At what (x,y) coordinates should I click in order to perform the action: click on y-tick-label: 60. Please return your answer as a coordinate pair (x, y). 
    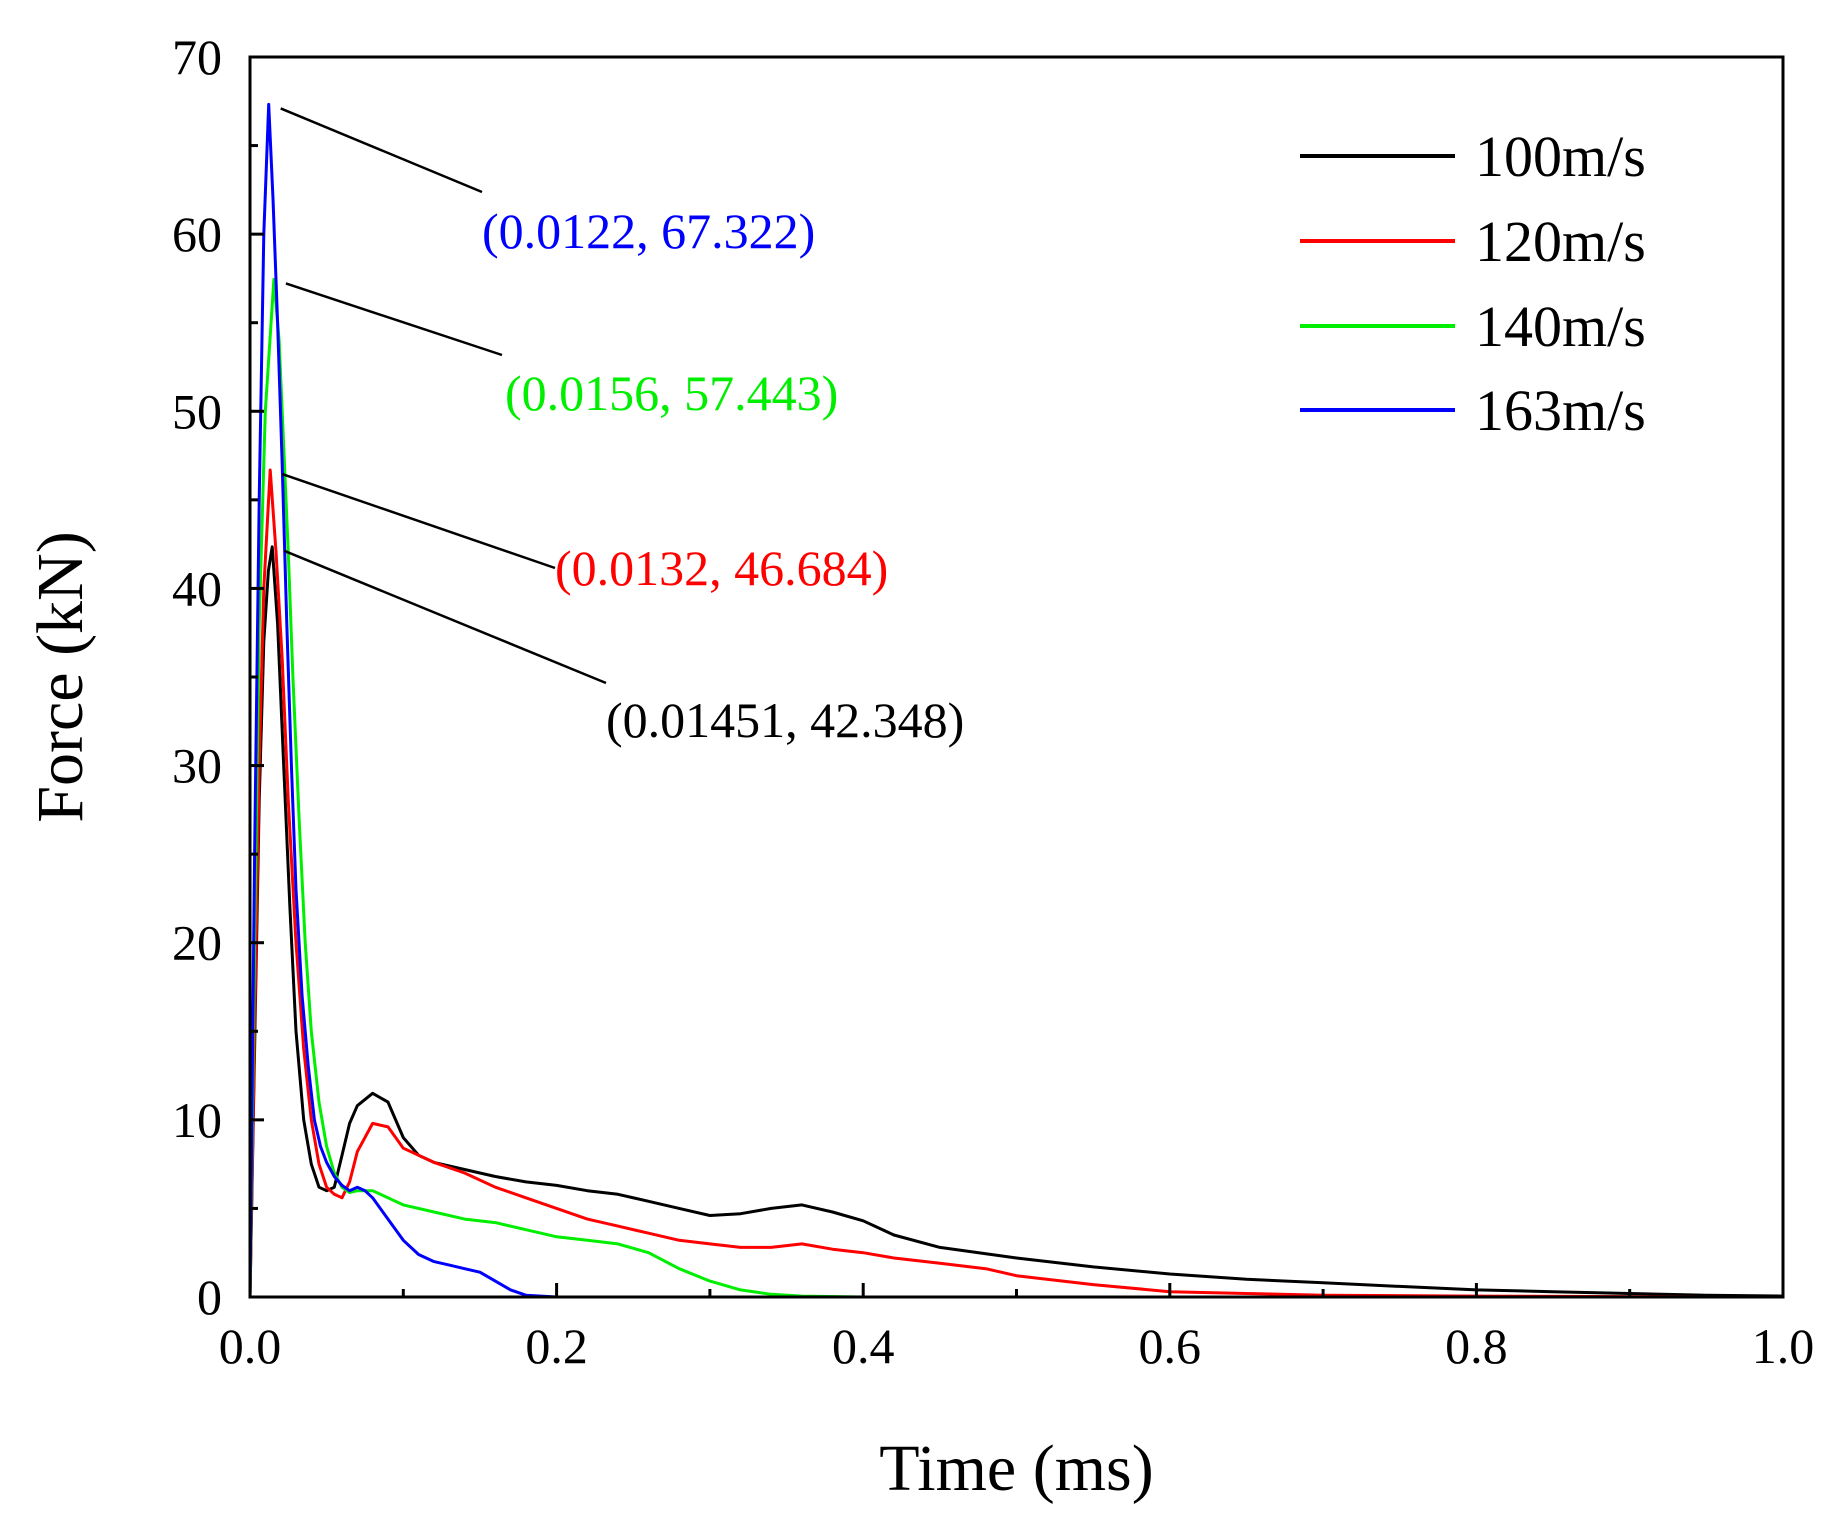
    Looking at the image, I should click on (197, 234).